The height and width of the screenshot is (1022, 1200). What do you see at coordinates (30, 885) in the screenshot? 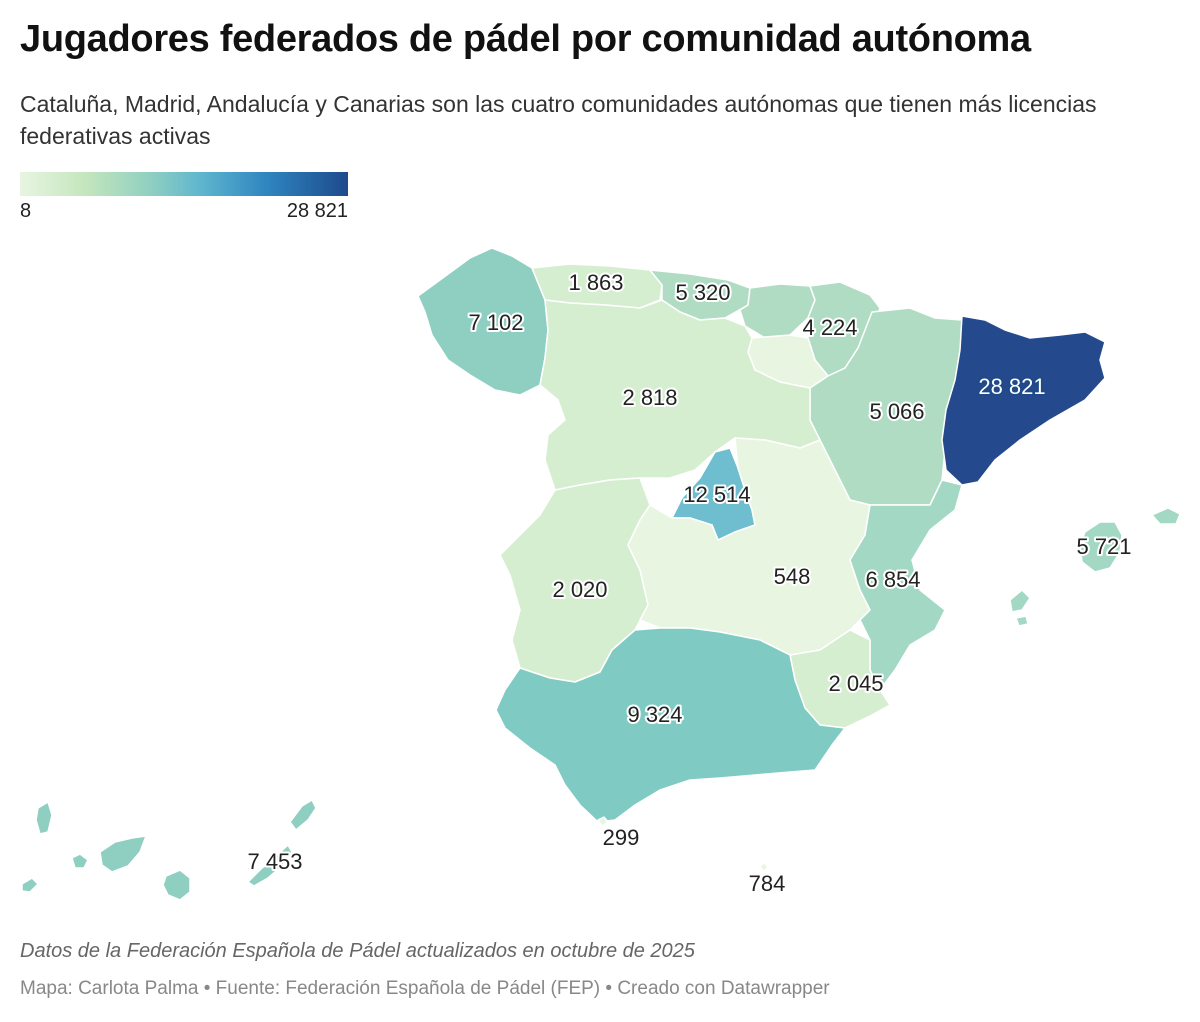
I see `region-canarias-el-hierro` at bounding box center [30, 885].